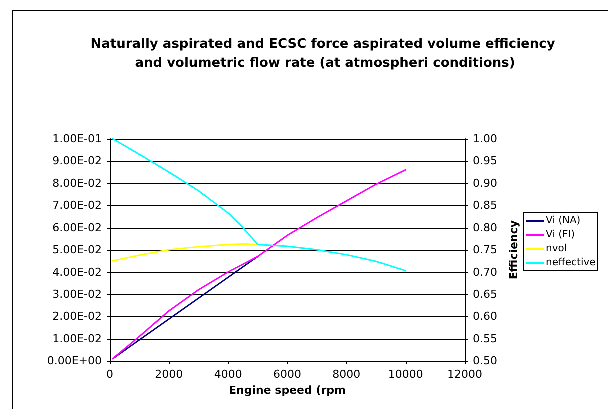  Describe the element at coordinates (77, 250) in the screenshot. I see `y-tick-label: 5.00E-02` at that location.